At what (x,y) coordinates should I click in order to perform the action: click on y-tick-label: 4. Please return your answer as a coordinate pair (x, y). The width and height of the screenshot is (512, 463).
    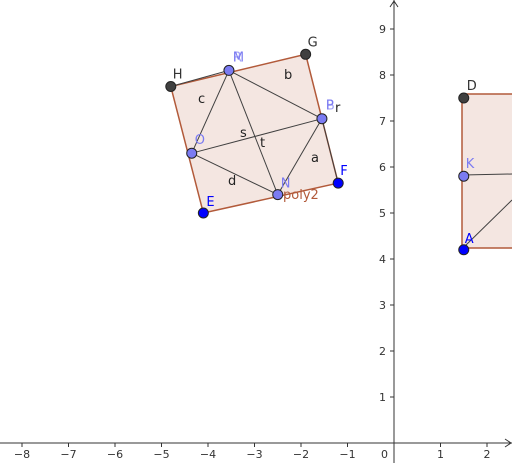
    Looking at the image, I should click on (382, 259).